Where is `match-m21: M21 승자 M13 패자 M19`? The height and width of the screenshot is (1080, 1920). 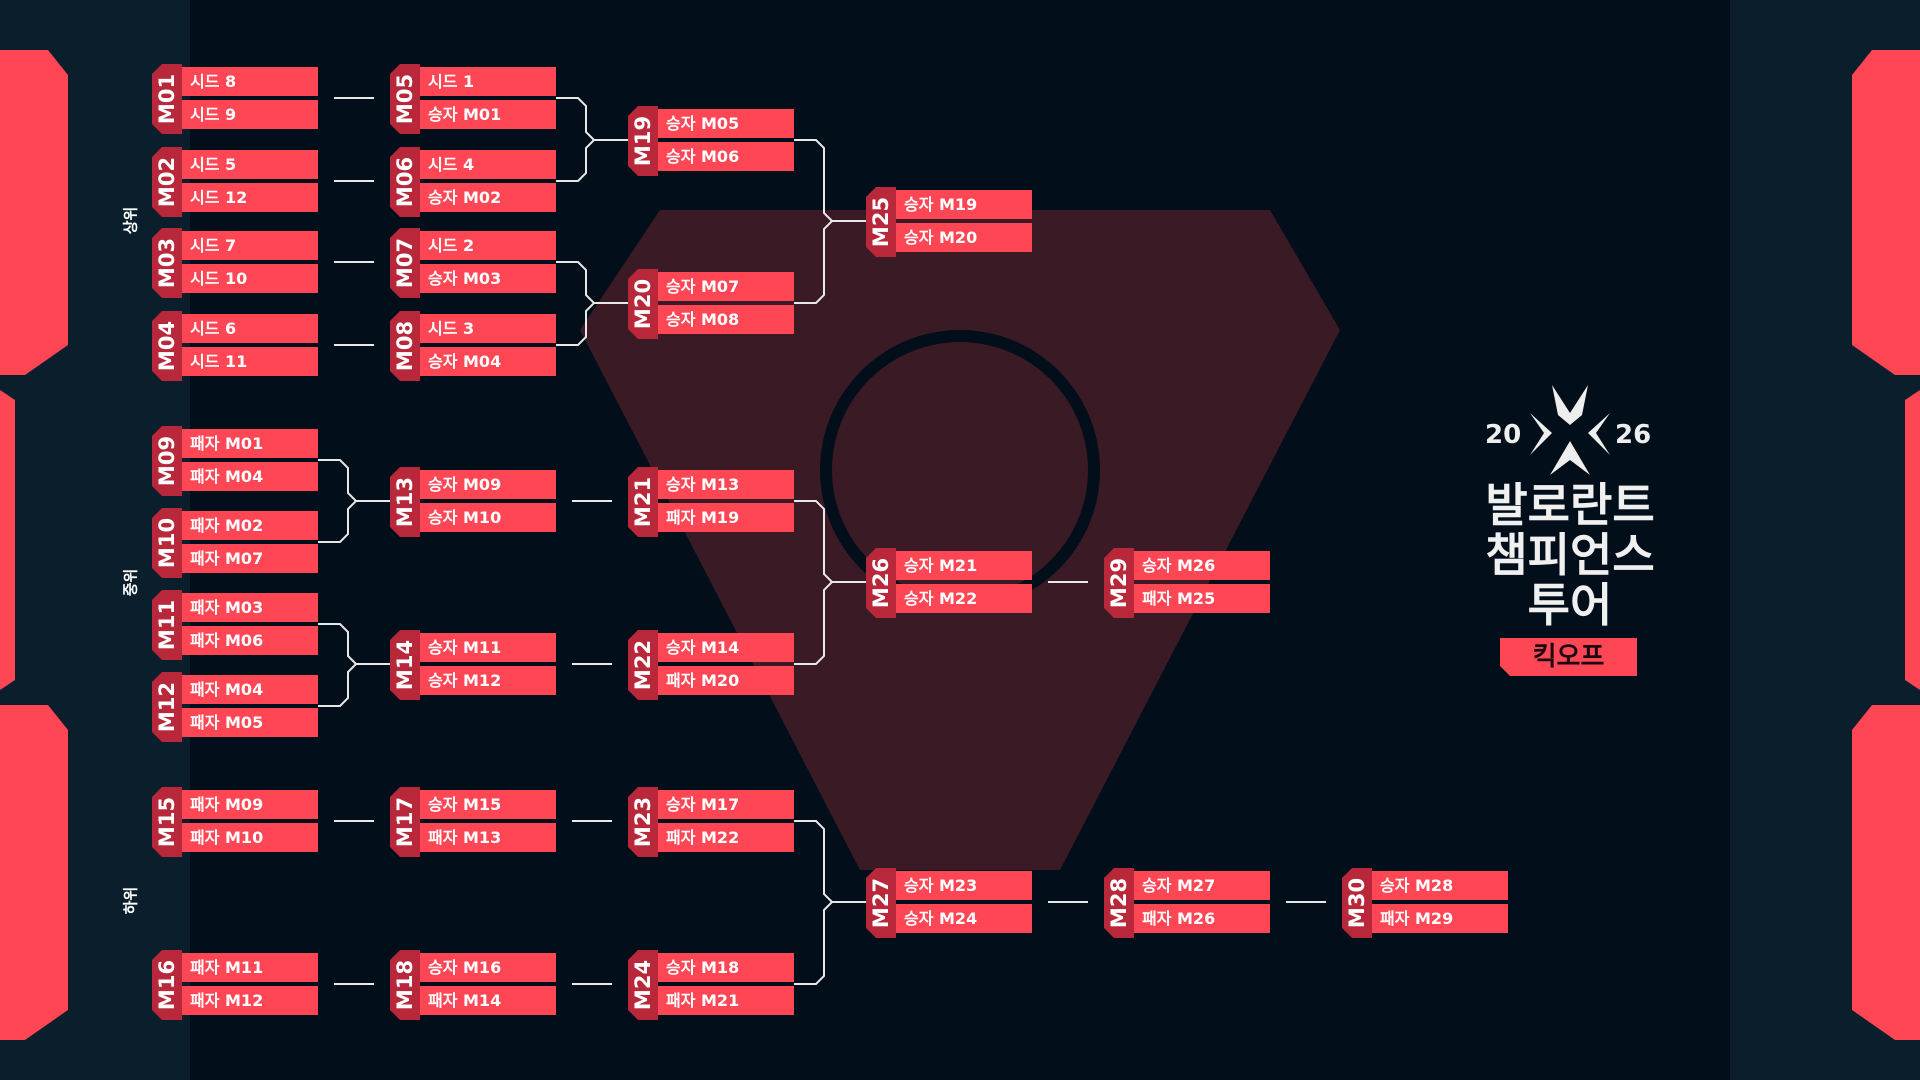
match-m21: M21 승자 M13 패자 M19 is located at coordinates (711, 502).